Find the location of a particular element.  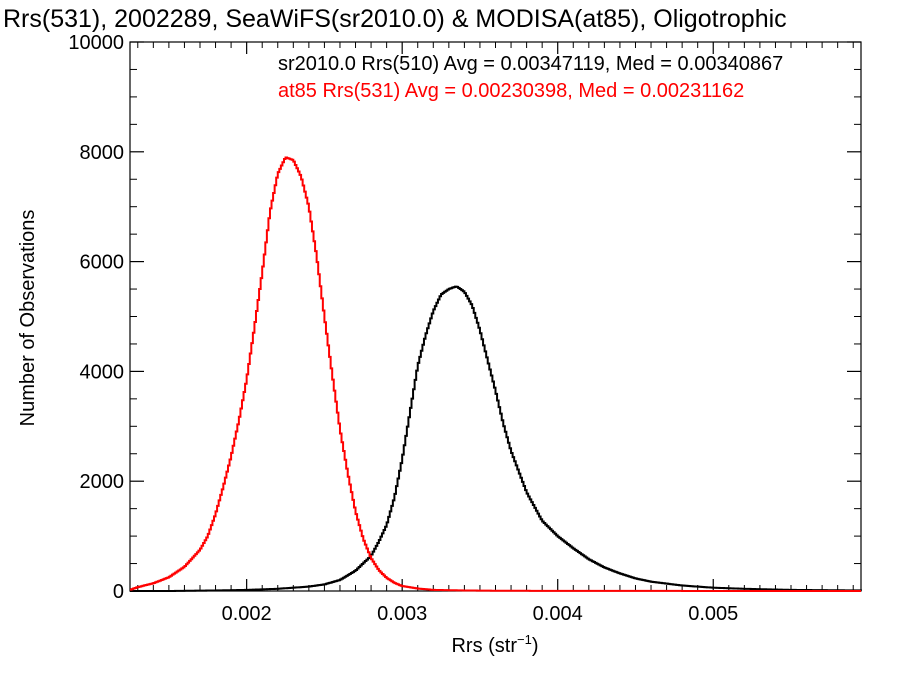

x-axis-label: Rrs (str−1) is located at coordinates (494, 644).